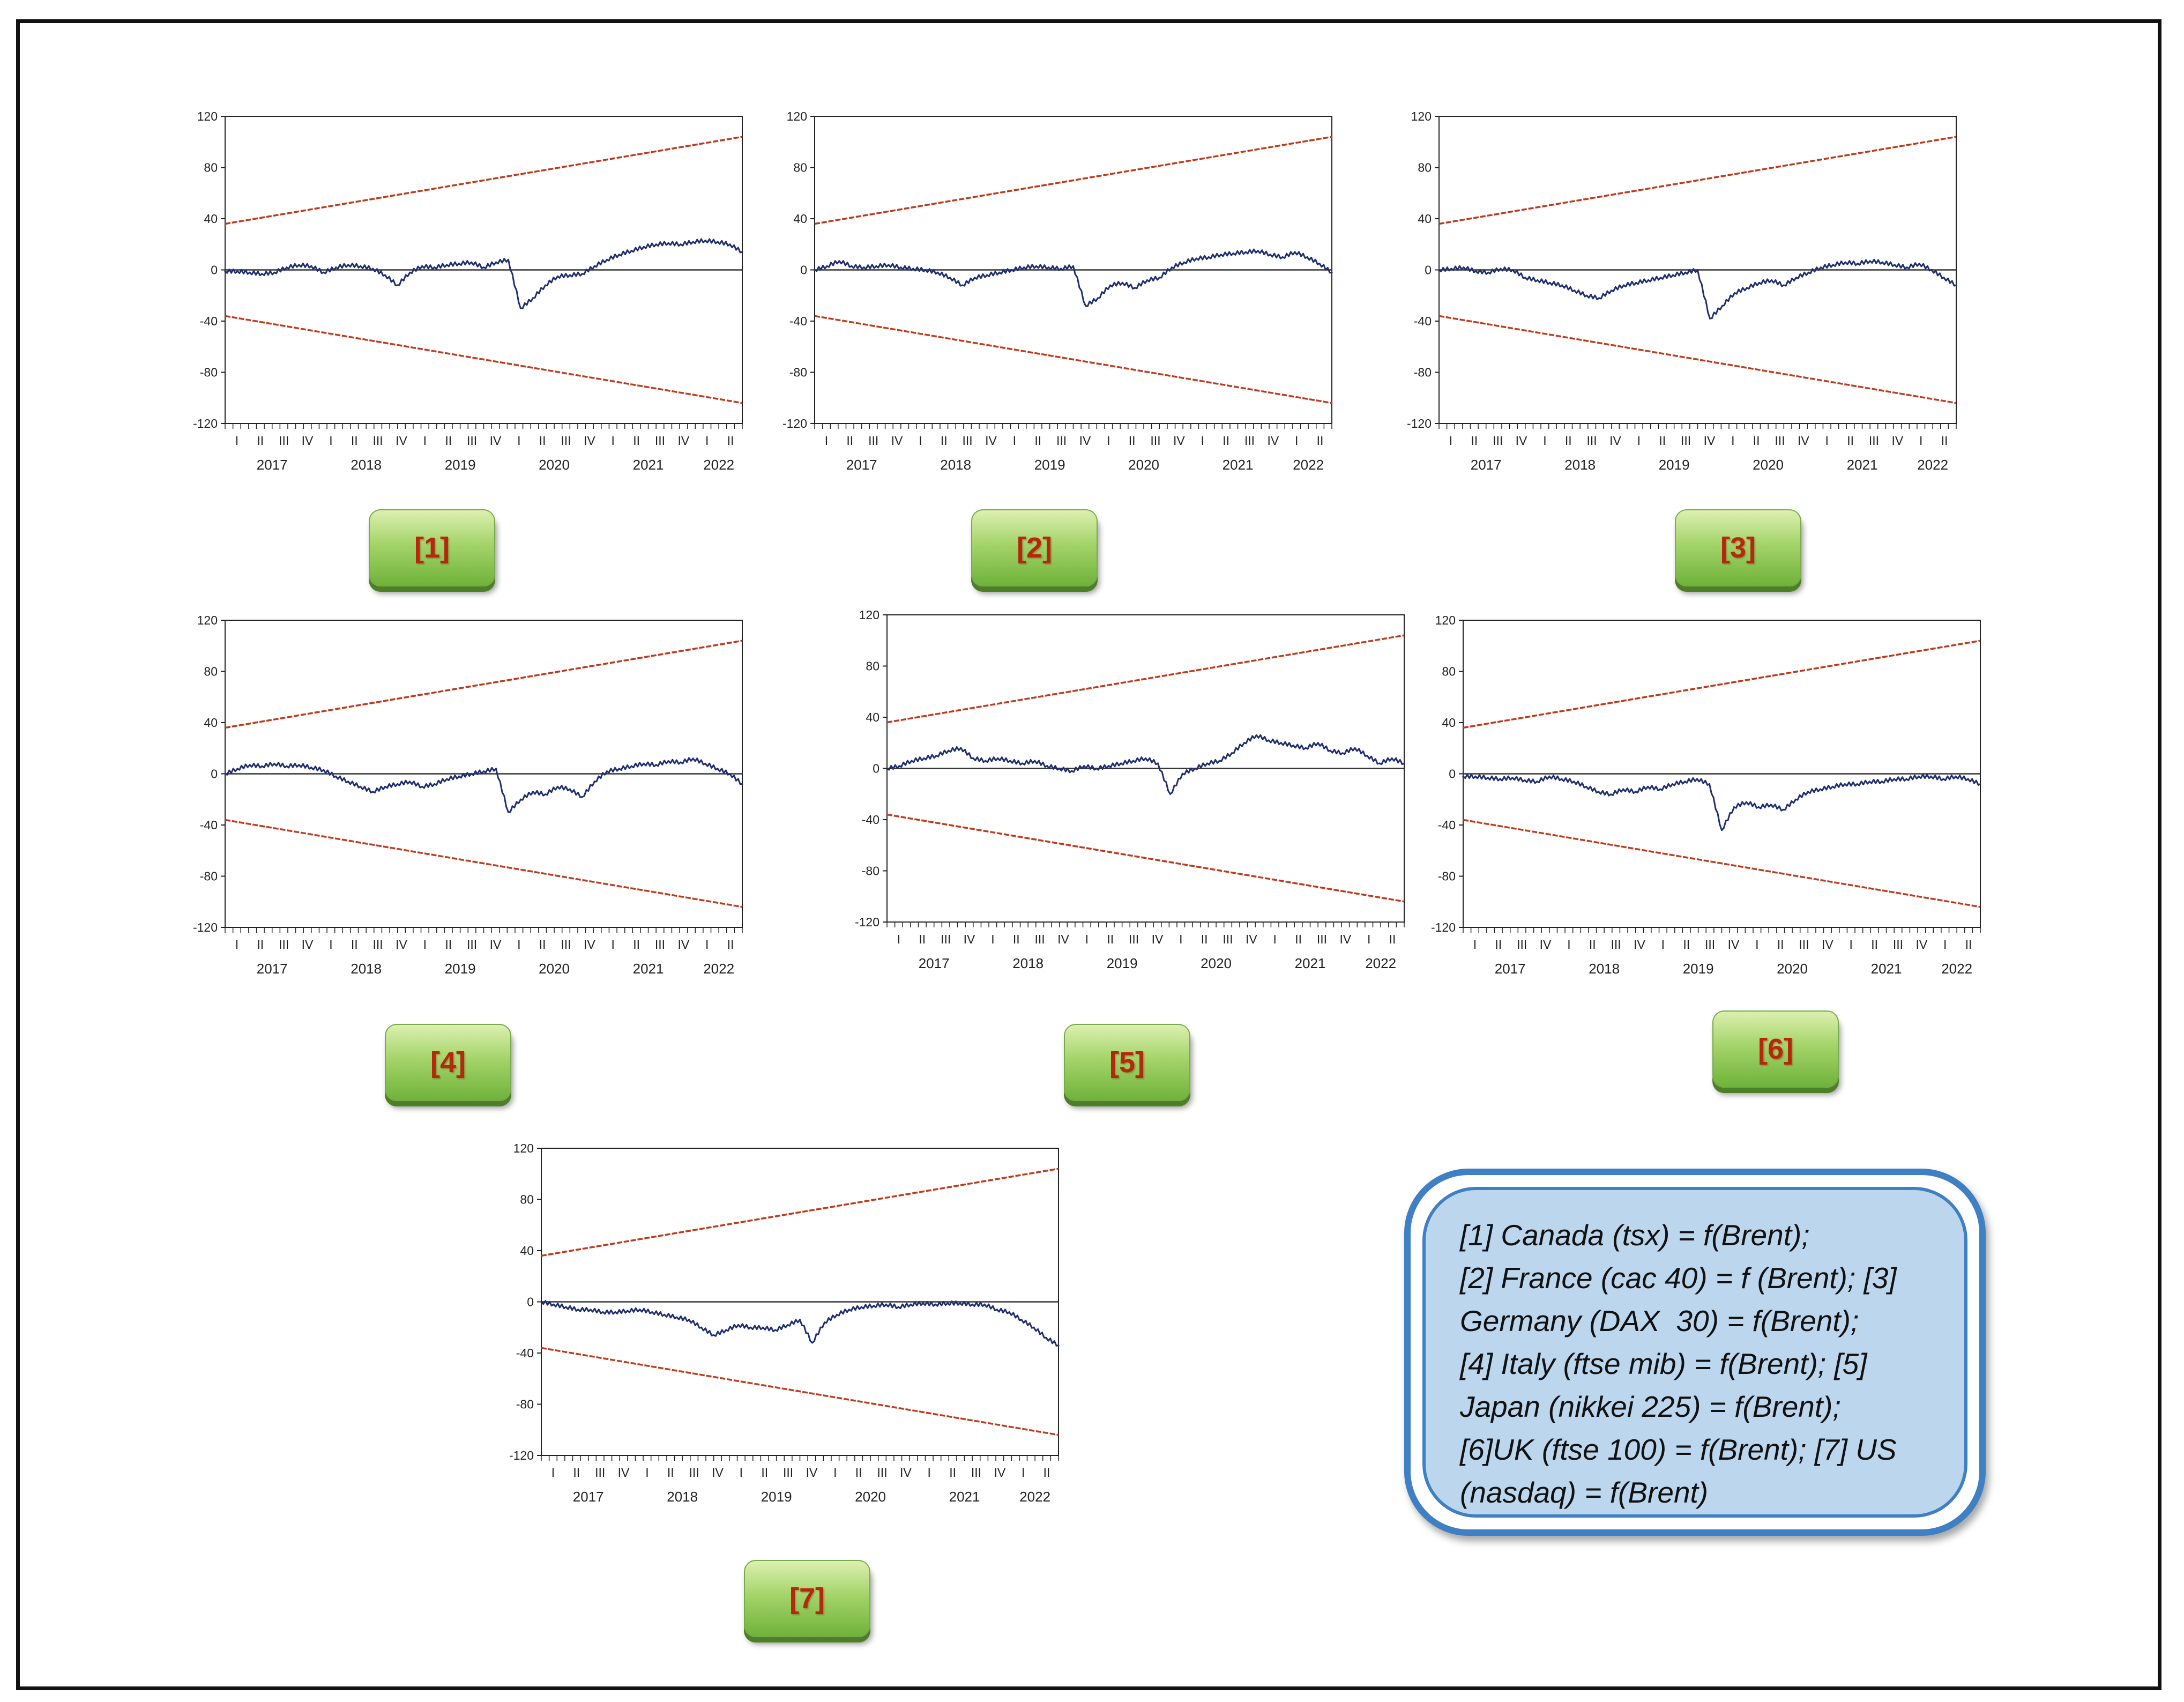 This screenshot has width=2184, height=1702. I want to click on x-year-label: 2019, so click(460, 465).